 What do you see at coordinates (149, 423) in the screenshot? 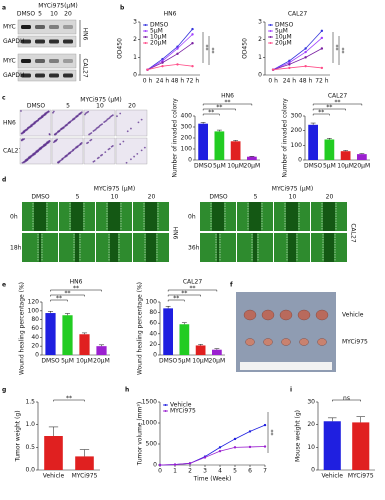
I see `y-tick-label: 1000` at bounding box center [149, 423].